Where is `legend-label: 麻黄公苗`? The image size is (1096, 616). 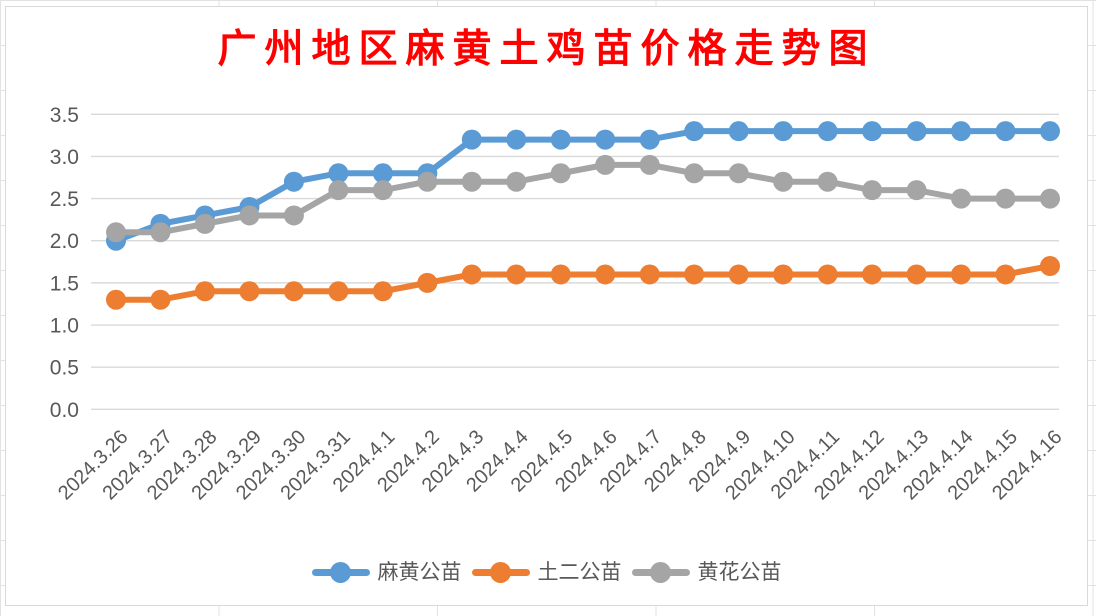 legend-label: 麻黄公苗 is located at coordinates (419, 572).